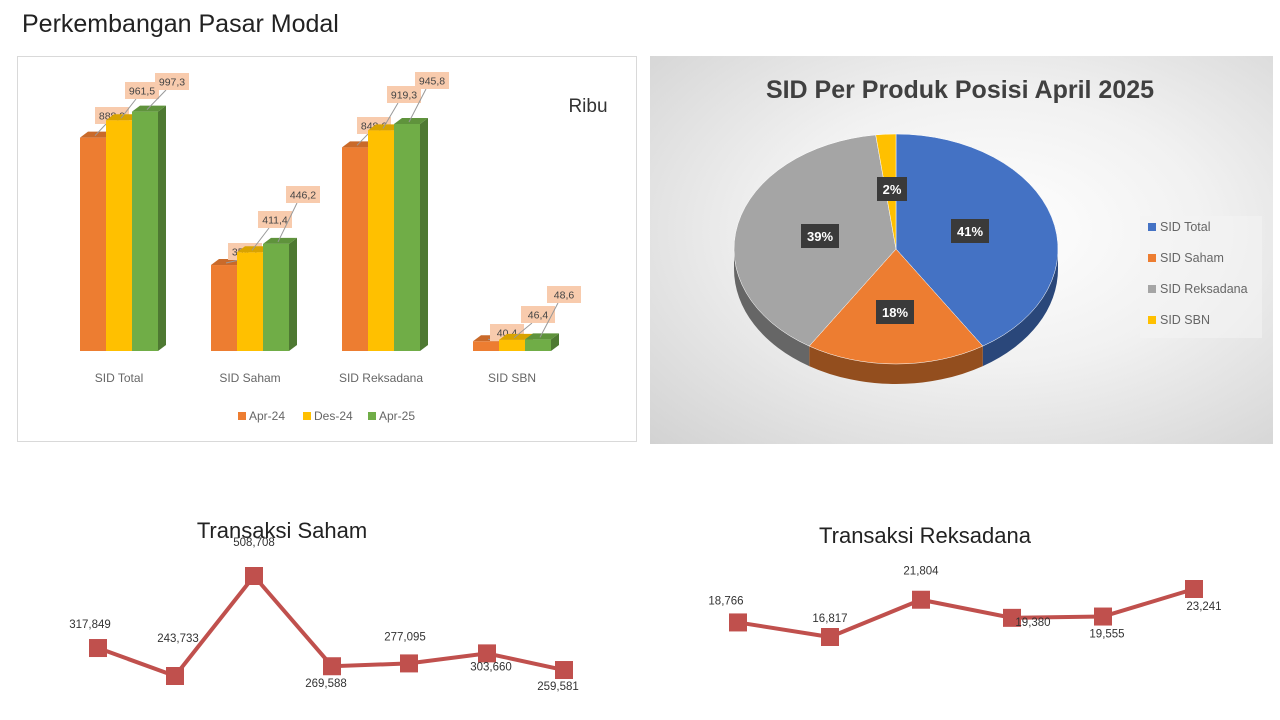  What do you see at coordinates (119, 378) in the screenshot?
I see `category-label: SID Total` at bounding box center [119, 378].